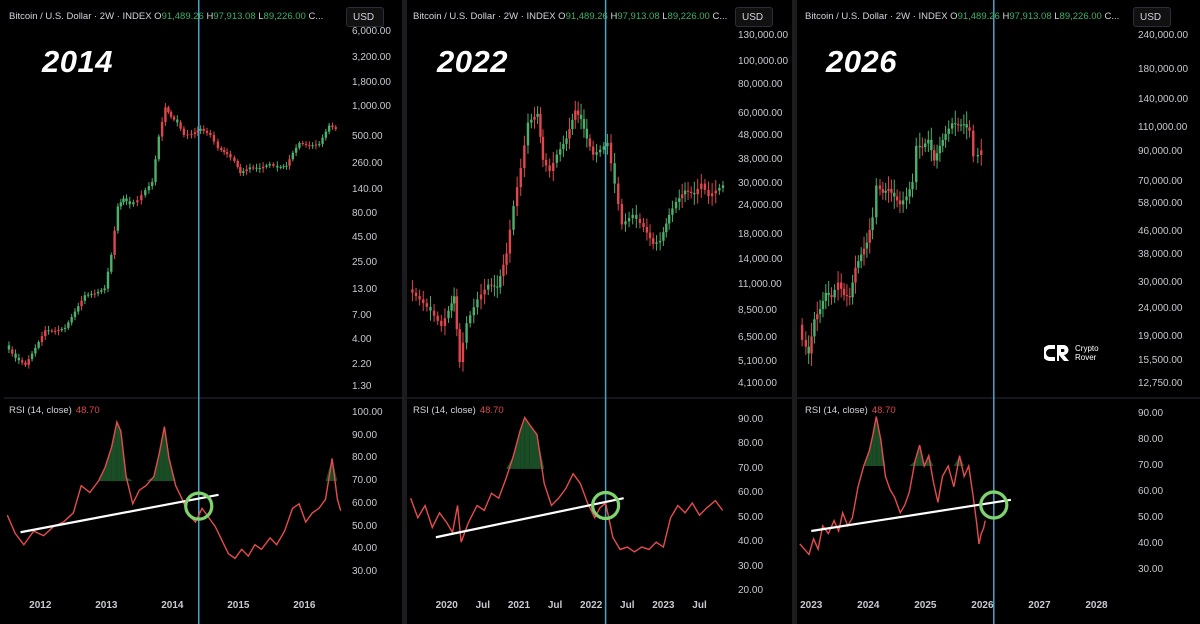 The width and height of the screenshot is (1200, 624). I want to click on price-tick-label: 6,500.00, so click(757, 337).